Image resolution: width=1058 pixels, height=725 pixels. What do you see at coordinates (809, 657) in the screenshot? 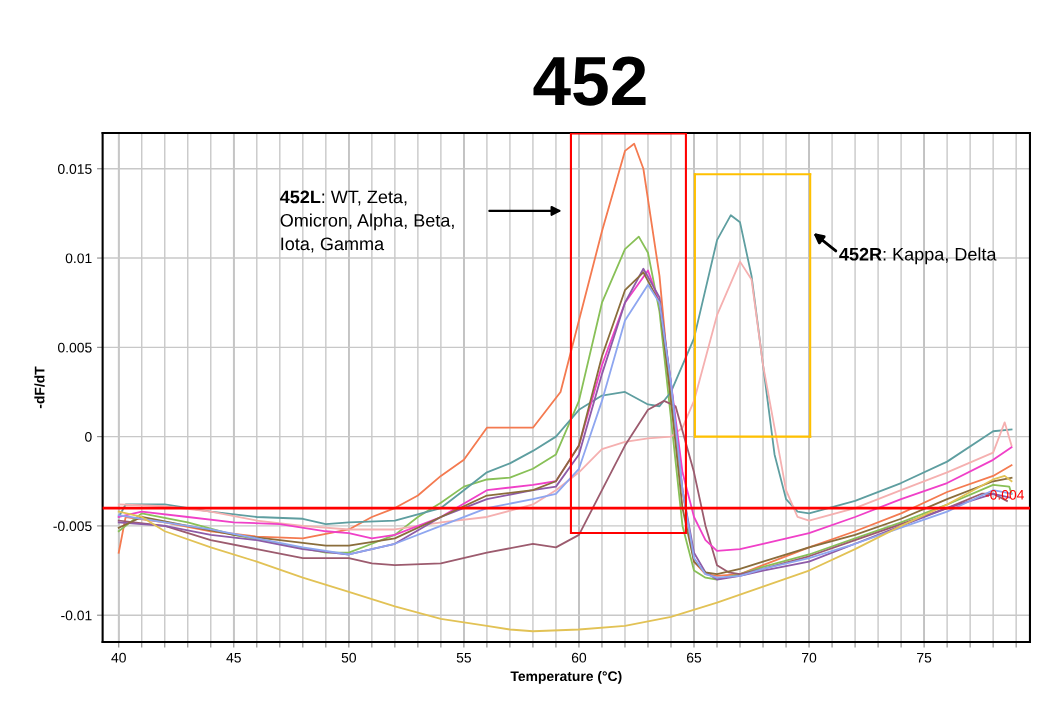
I see `x-tick-label: 70` at bounding box center [809, 657].